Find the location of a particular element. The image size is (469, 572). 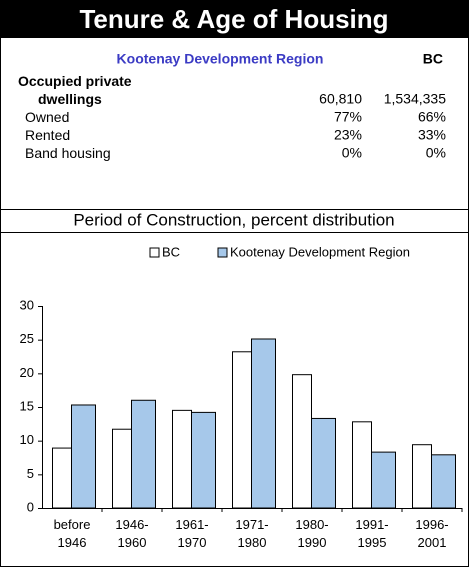

cell: 60,810 is located at coordinates (340, 99).